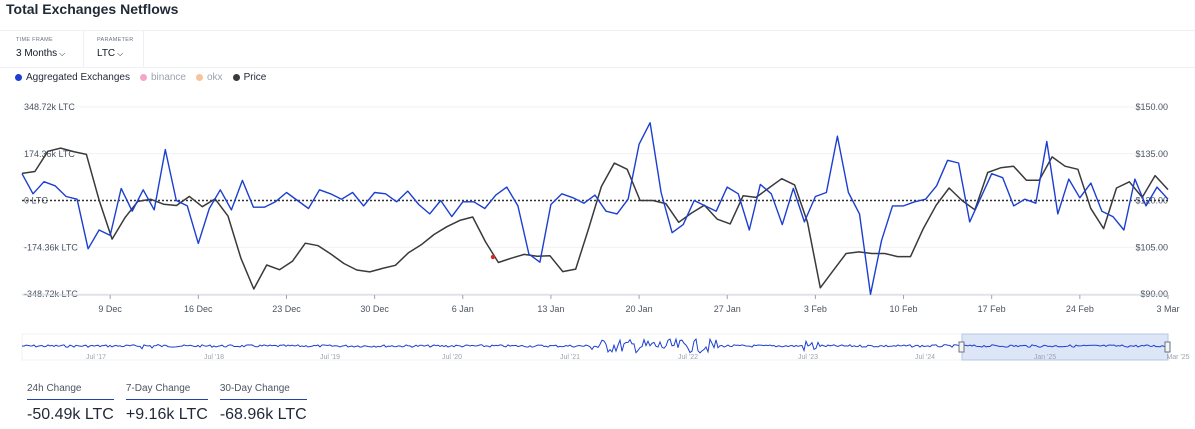 The width and height of the screenshot is (1195, 429). Describe the element at coordinates (493, 257) in the screenshot. I see `marker-dot` at that location.